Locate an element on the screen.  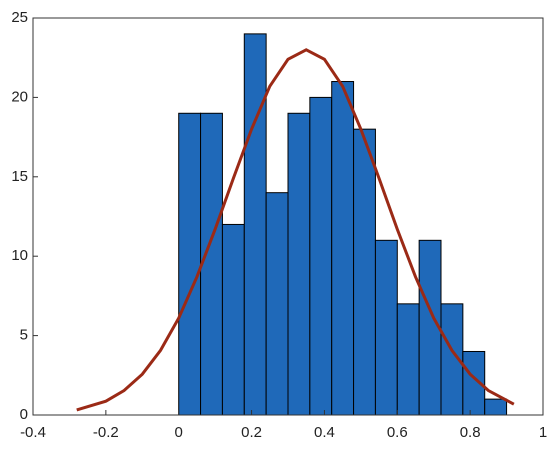
x-tick-label: 0 is located at coordinates (179, 432).